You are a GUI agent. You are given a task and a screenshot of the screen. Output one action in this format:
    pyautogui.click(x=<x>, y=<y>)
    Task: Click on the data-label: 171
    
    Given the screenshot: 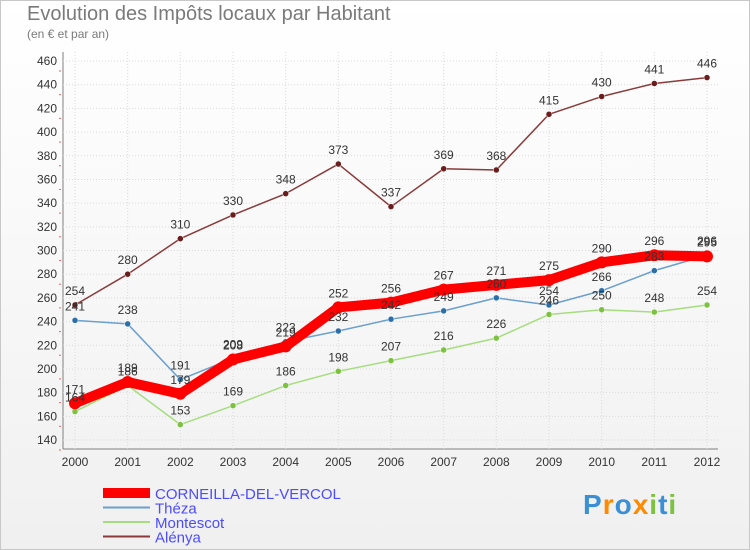 What is the action you would take?
    pyautogui.click(x=75, y=389)
    